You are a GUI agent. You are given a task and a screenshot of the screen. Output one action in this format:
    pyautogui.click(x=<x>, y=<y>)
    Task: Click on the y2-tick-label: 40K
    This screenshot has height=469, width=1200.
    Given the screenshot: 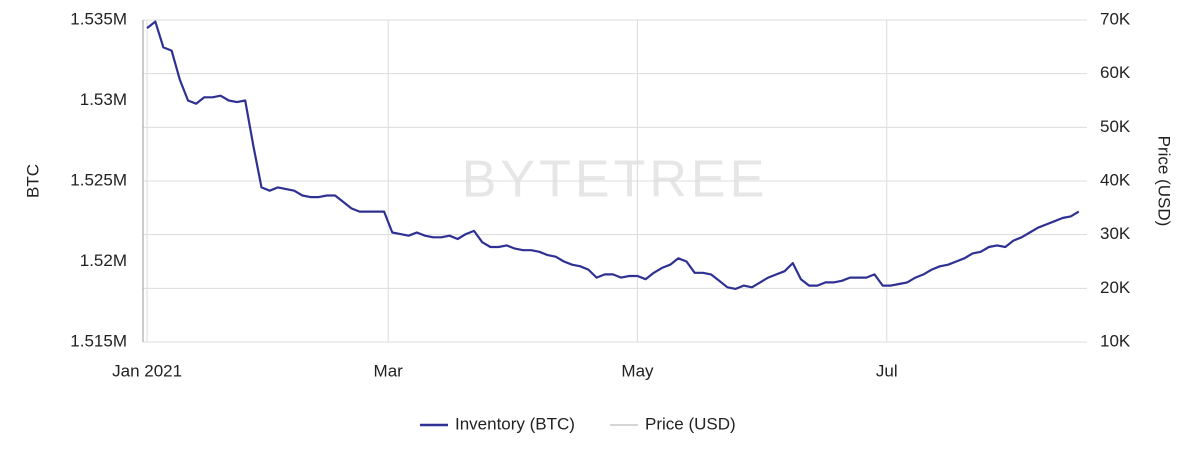 What is the action you would take?
    pyautogui.click(x=1115, y=179)
    